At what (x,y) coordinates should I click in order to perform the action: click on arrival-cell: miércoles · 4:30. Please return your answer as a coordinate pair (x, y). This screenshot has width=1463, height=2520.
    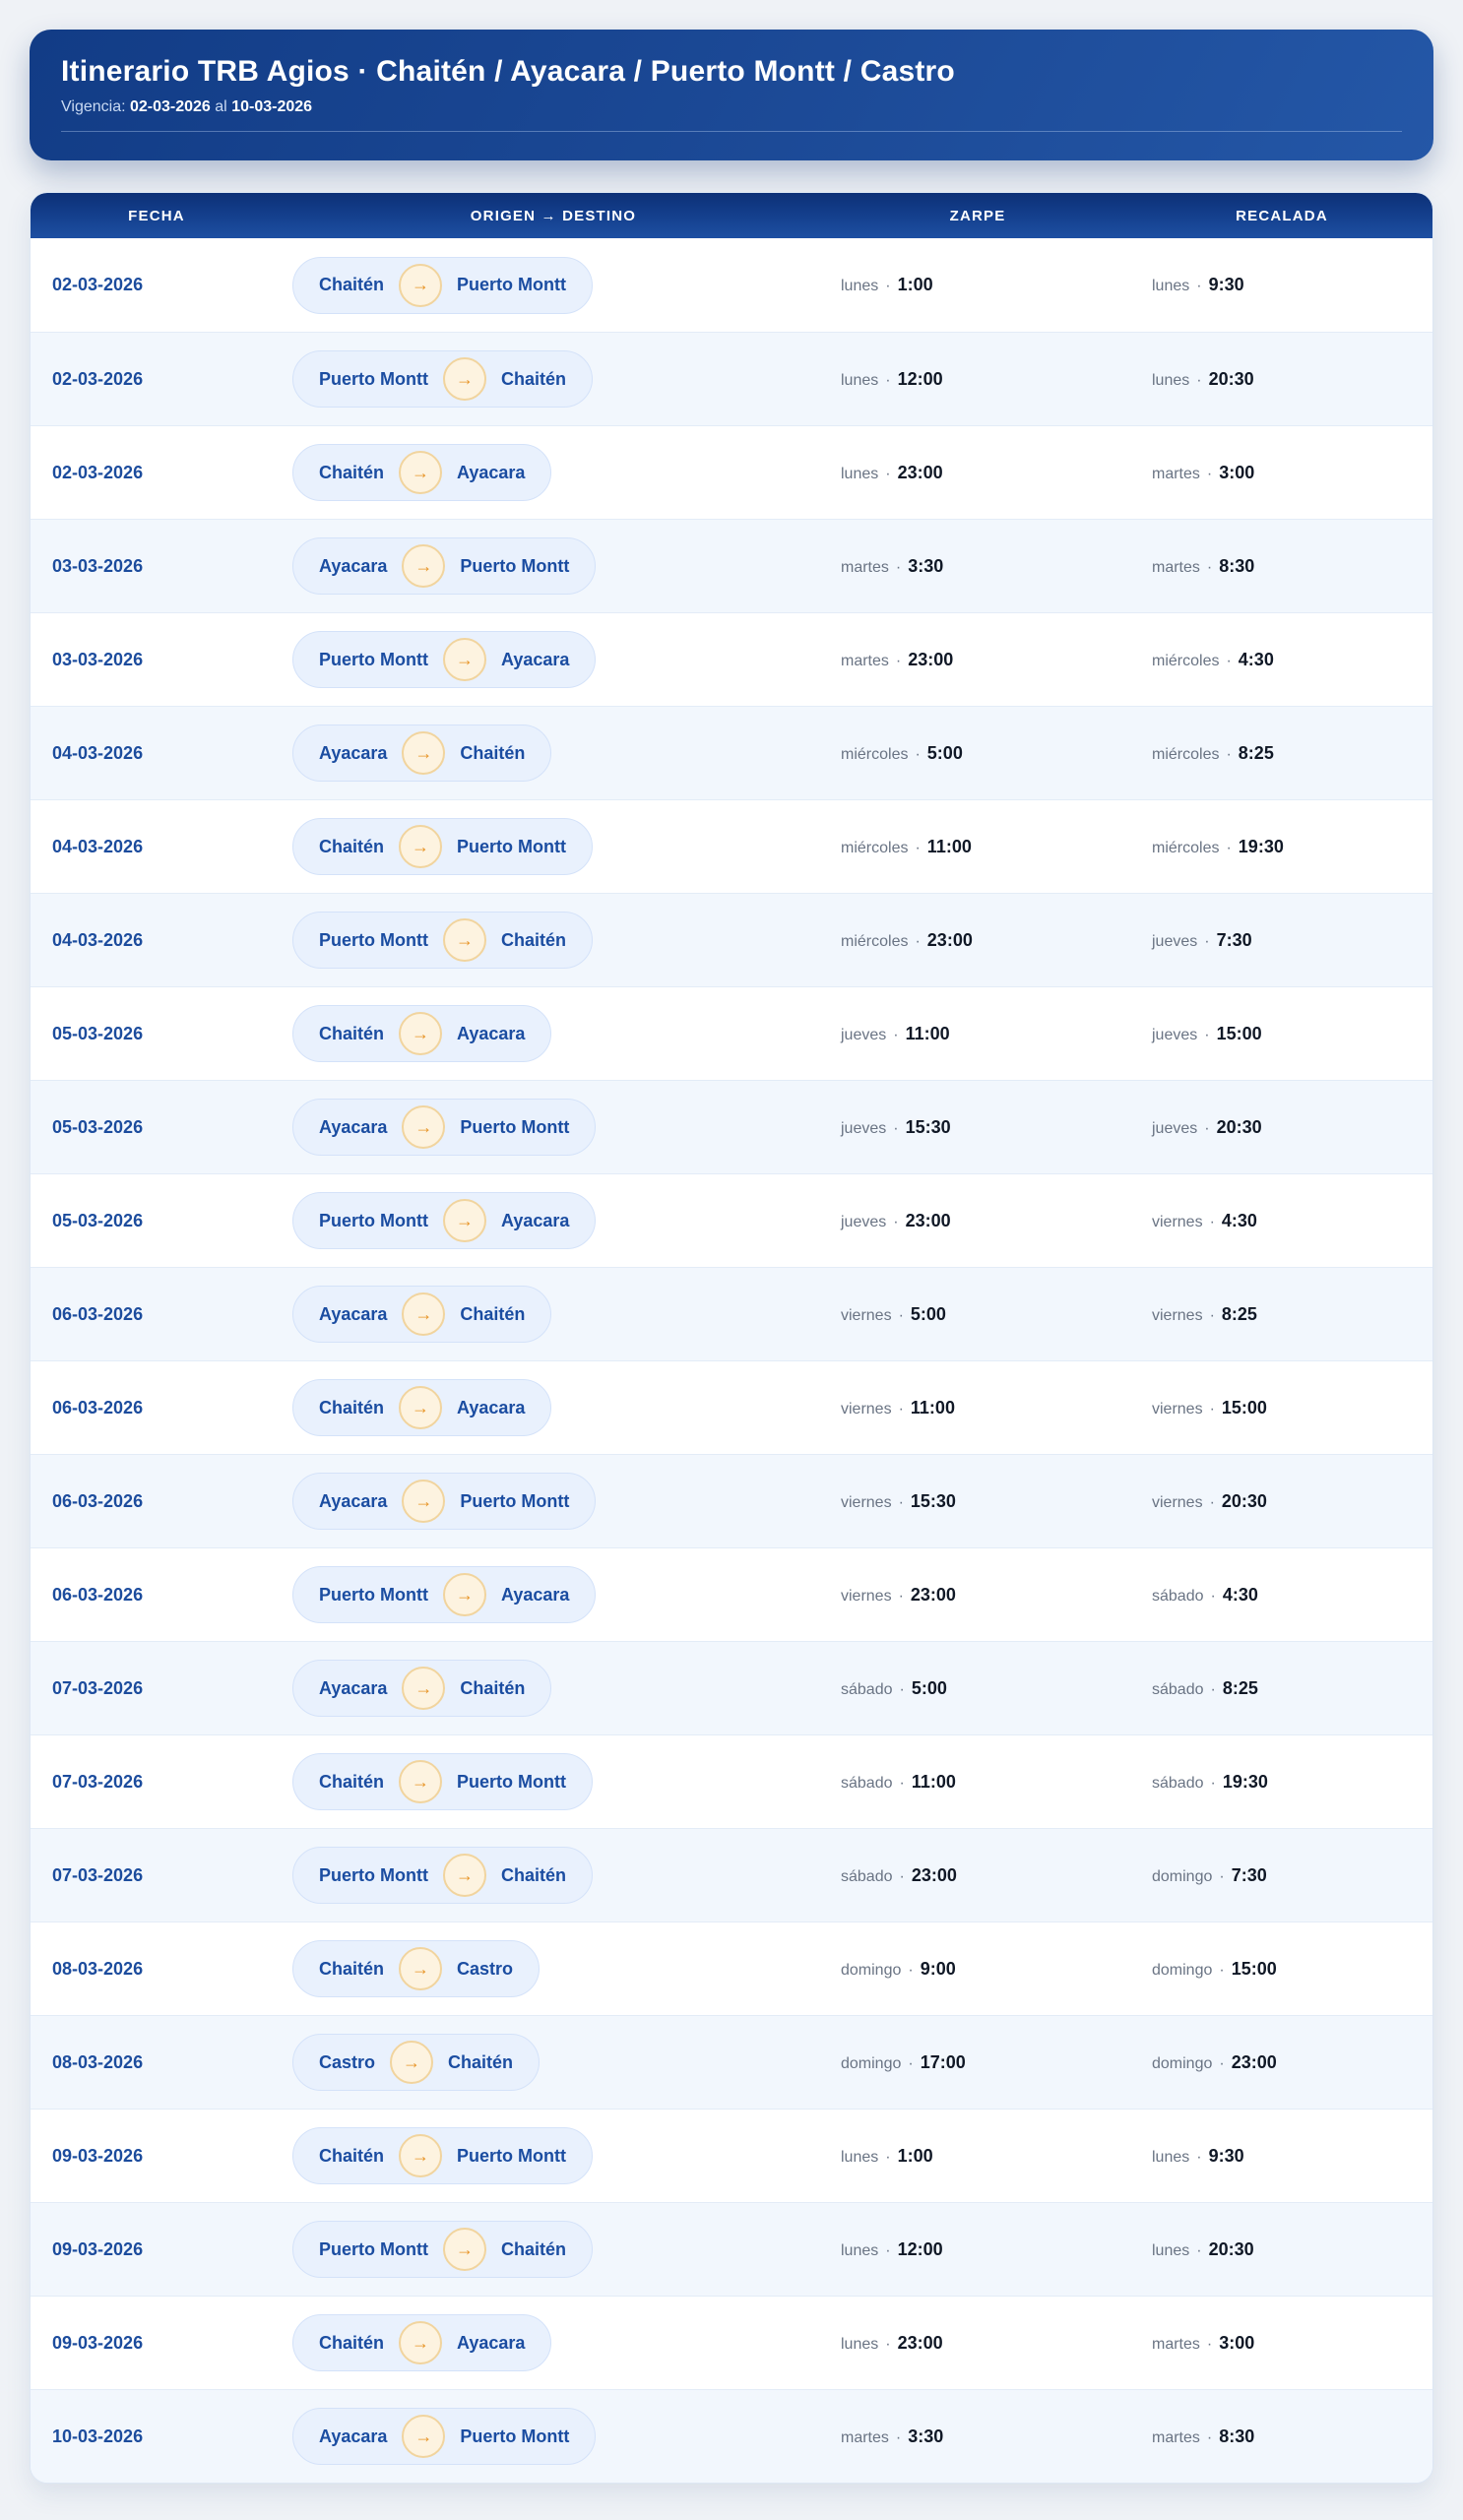
    Looking at the image, I should click on (1282, 660).